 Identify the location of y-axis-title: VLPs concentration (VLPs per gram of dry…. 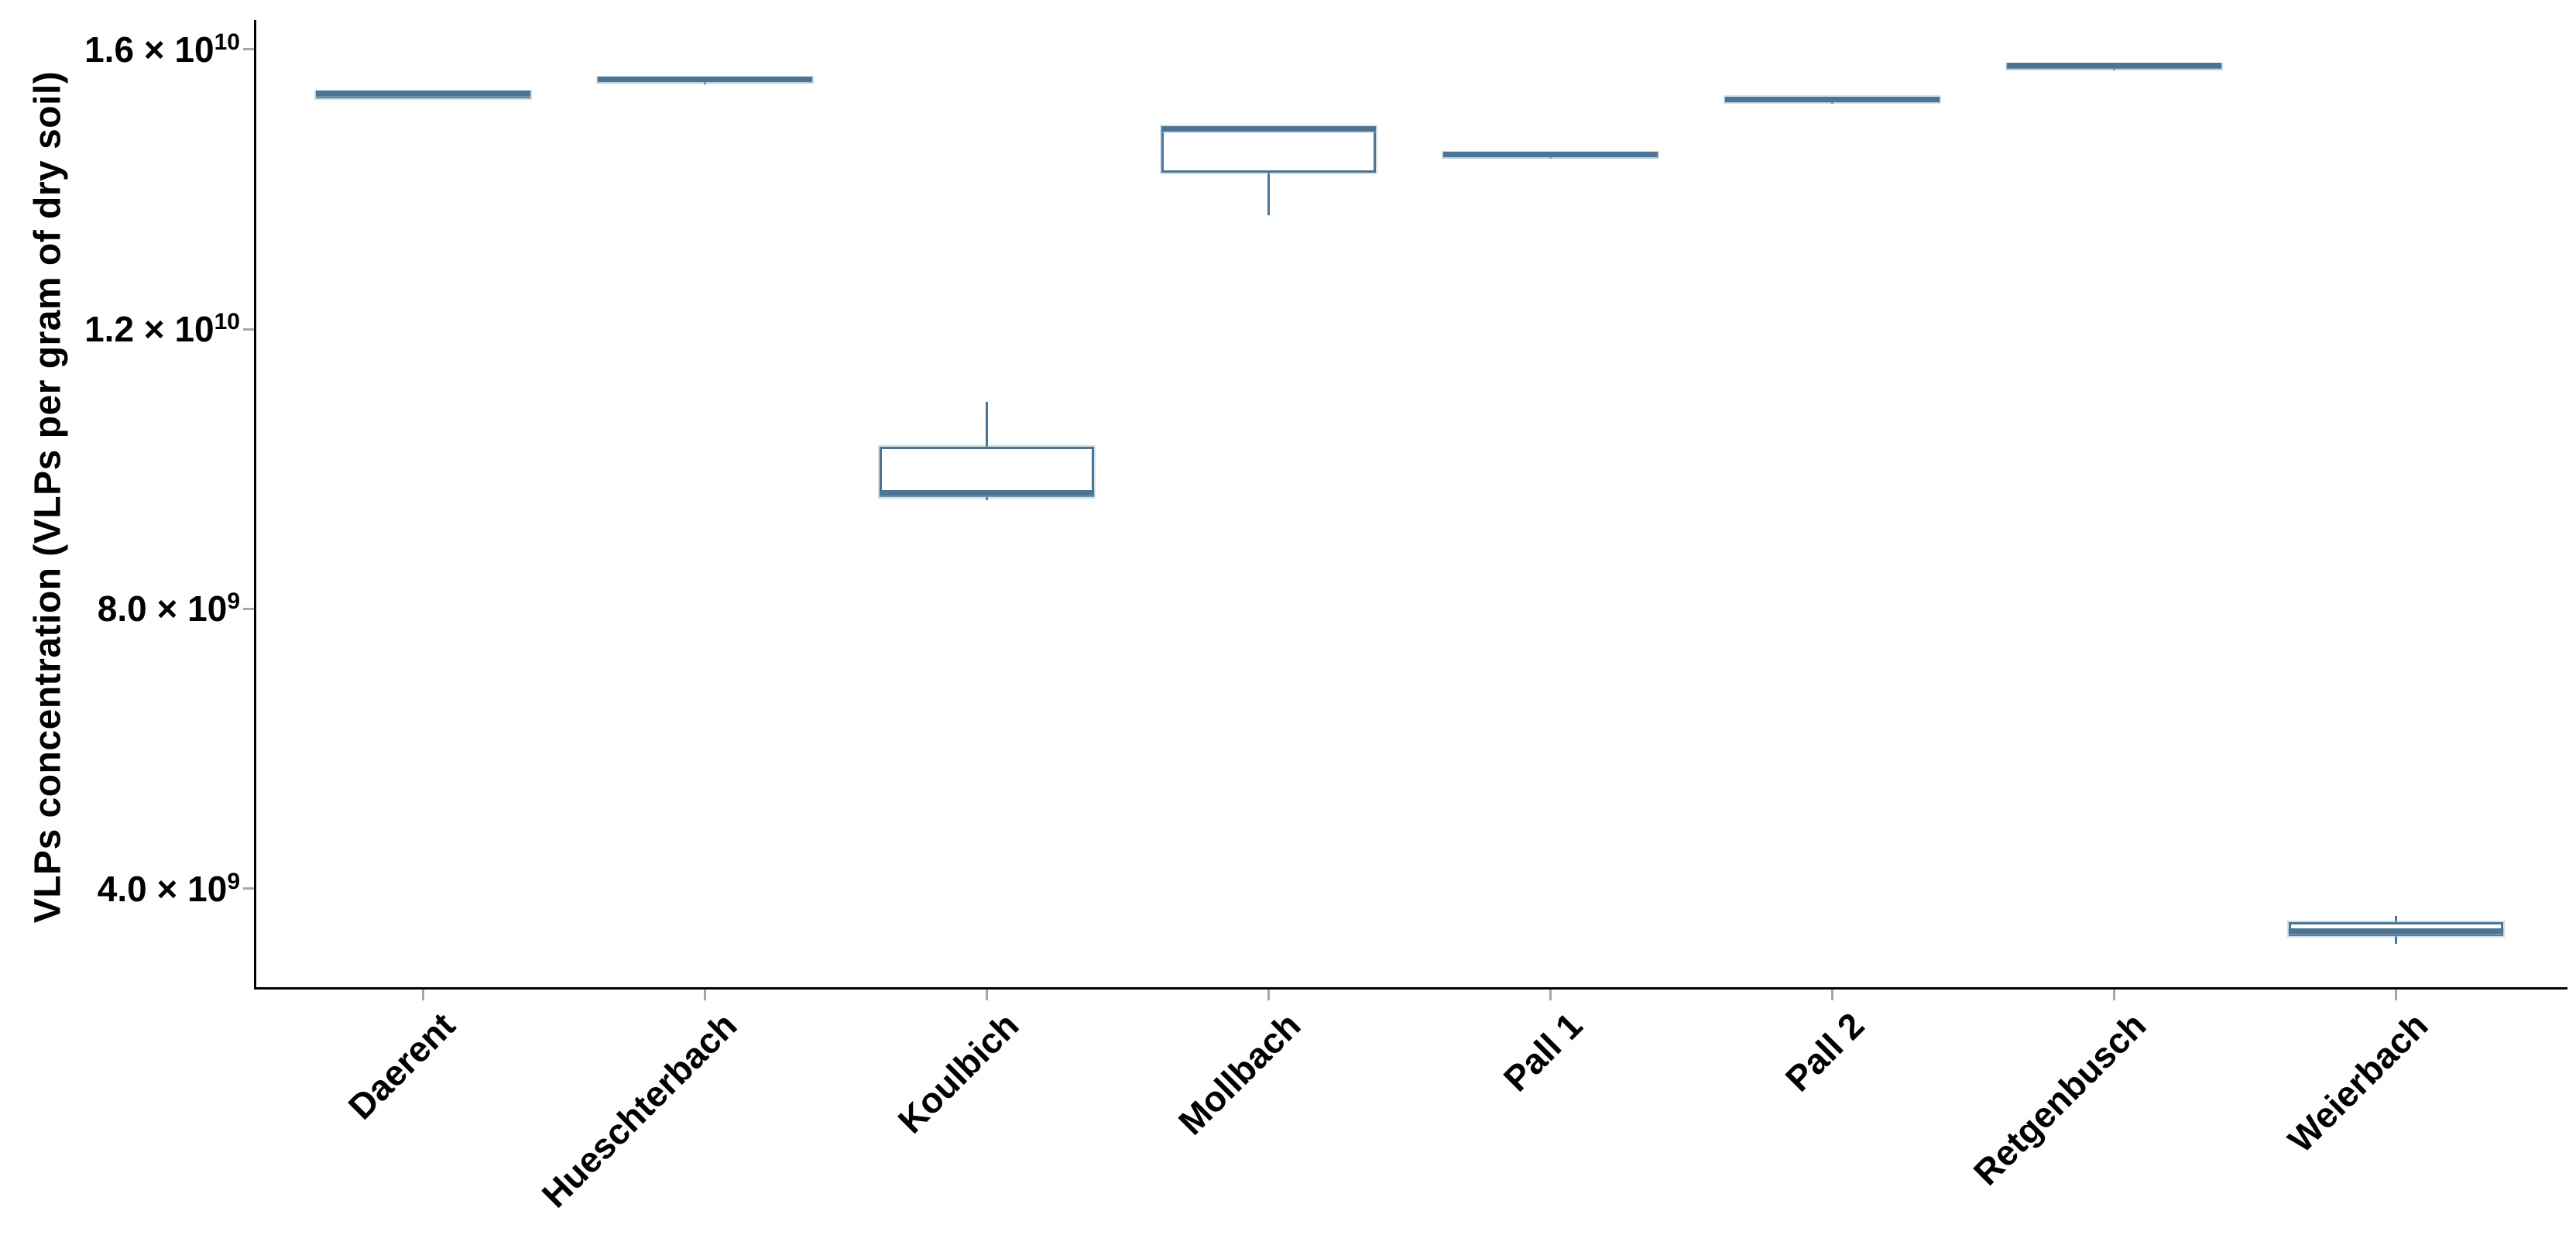
(48, 497).